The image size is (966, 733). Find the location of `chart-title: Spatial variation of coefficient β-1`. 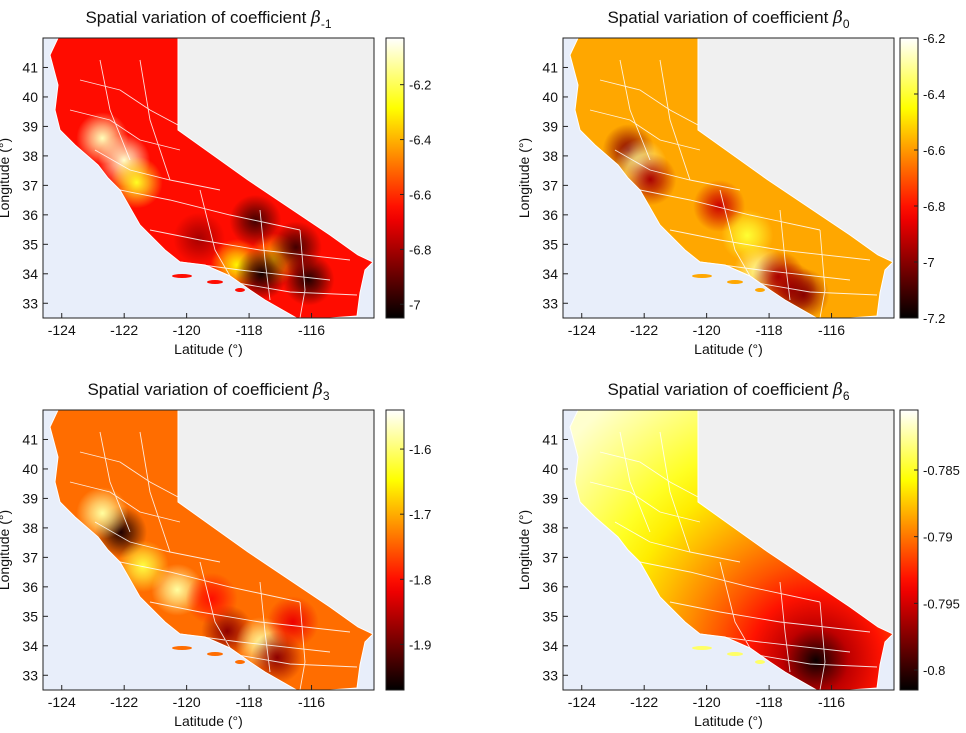

chart-title: Spatial variation of coefficient β-1 is located at coordinates (208, 19).